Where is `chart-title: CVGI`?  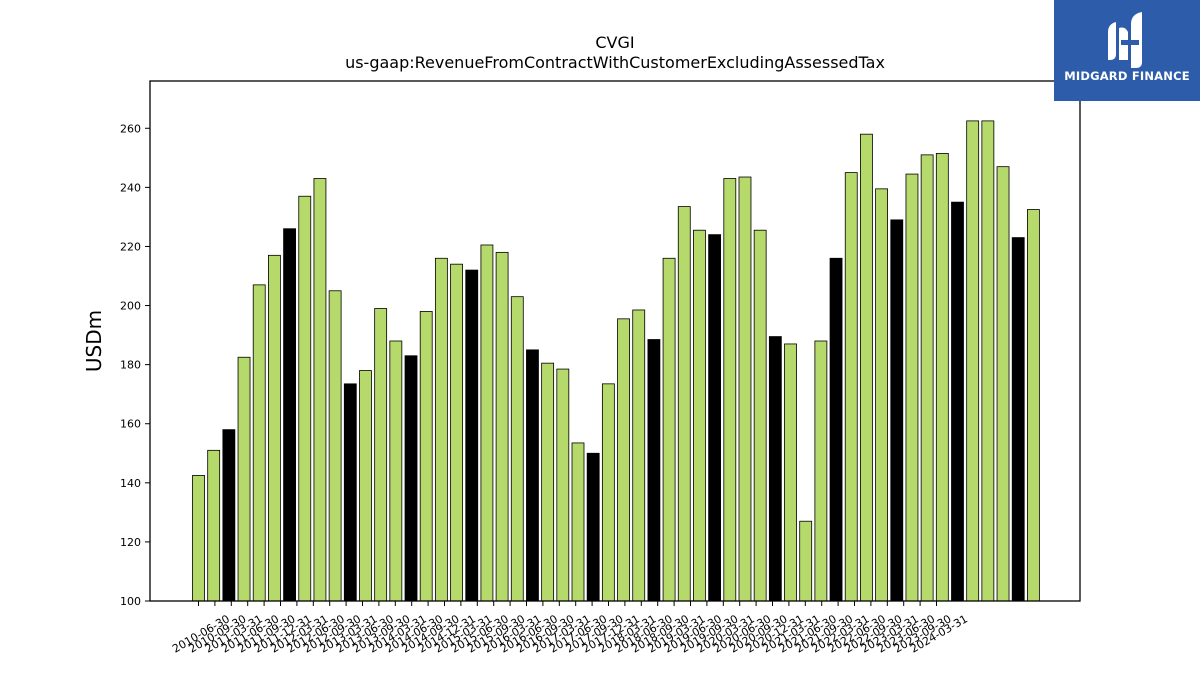 chart-title: CVGI is located at coordinates (614, 42).